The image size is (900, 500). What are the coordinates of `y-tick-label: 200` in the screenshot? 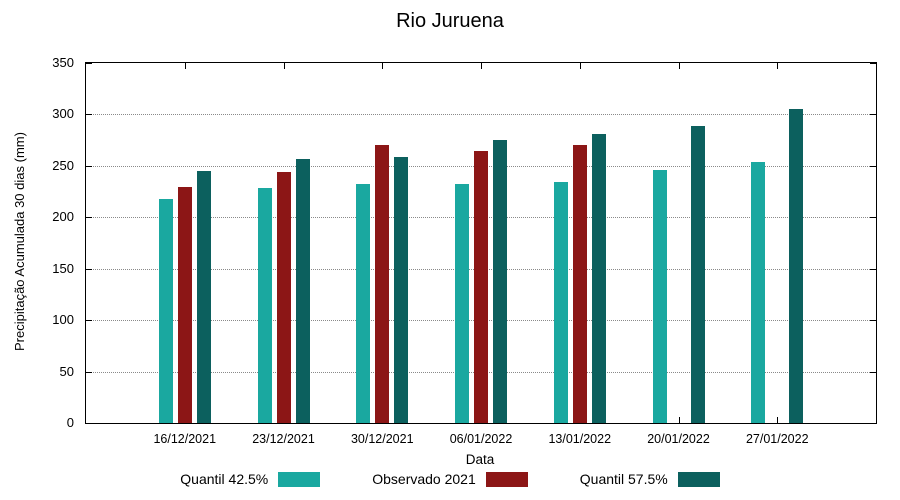 It's located at (63, 217).